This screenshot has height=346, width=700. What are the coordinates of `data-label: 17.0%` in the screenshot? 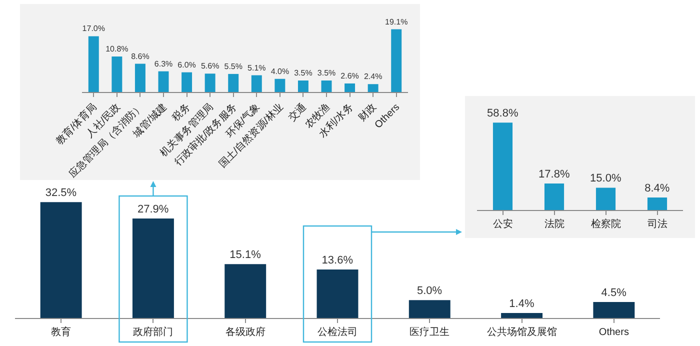 It's located at (93, 29).